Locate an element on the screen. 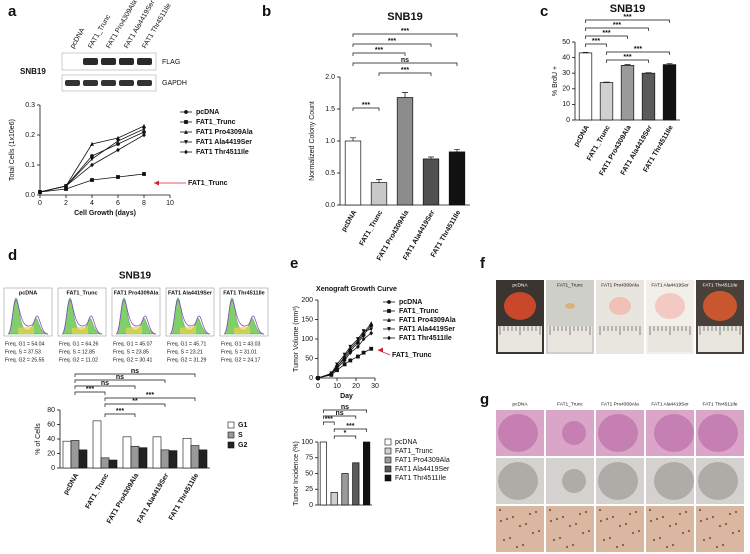 The width and height of the screenshot is (750, 554). blot-strip is located at coordinates (109, 61).